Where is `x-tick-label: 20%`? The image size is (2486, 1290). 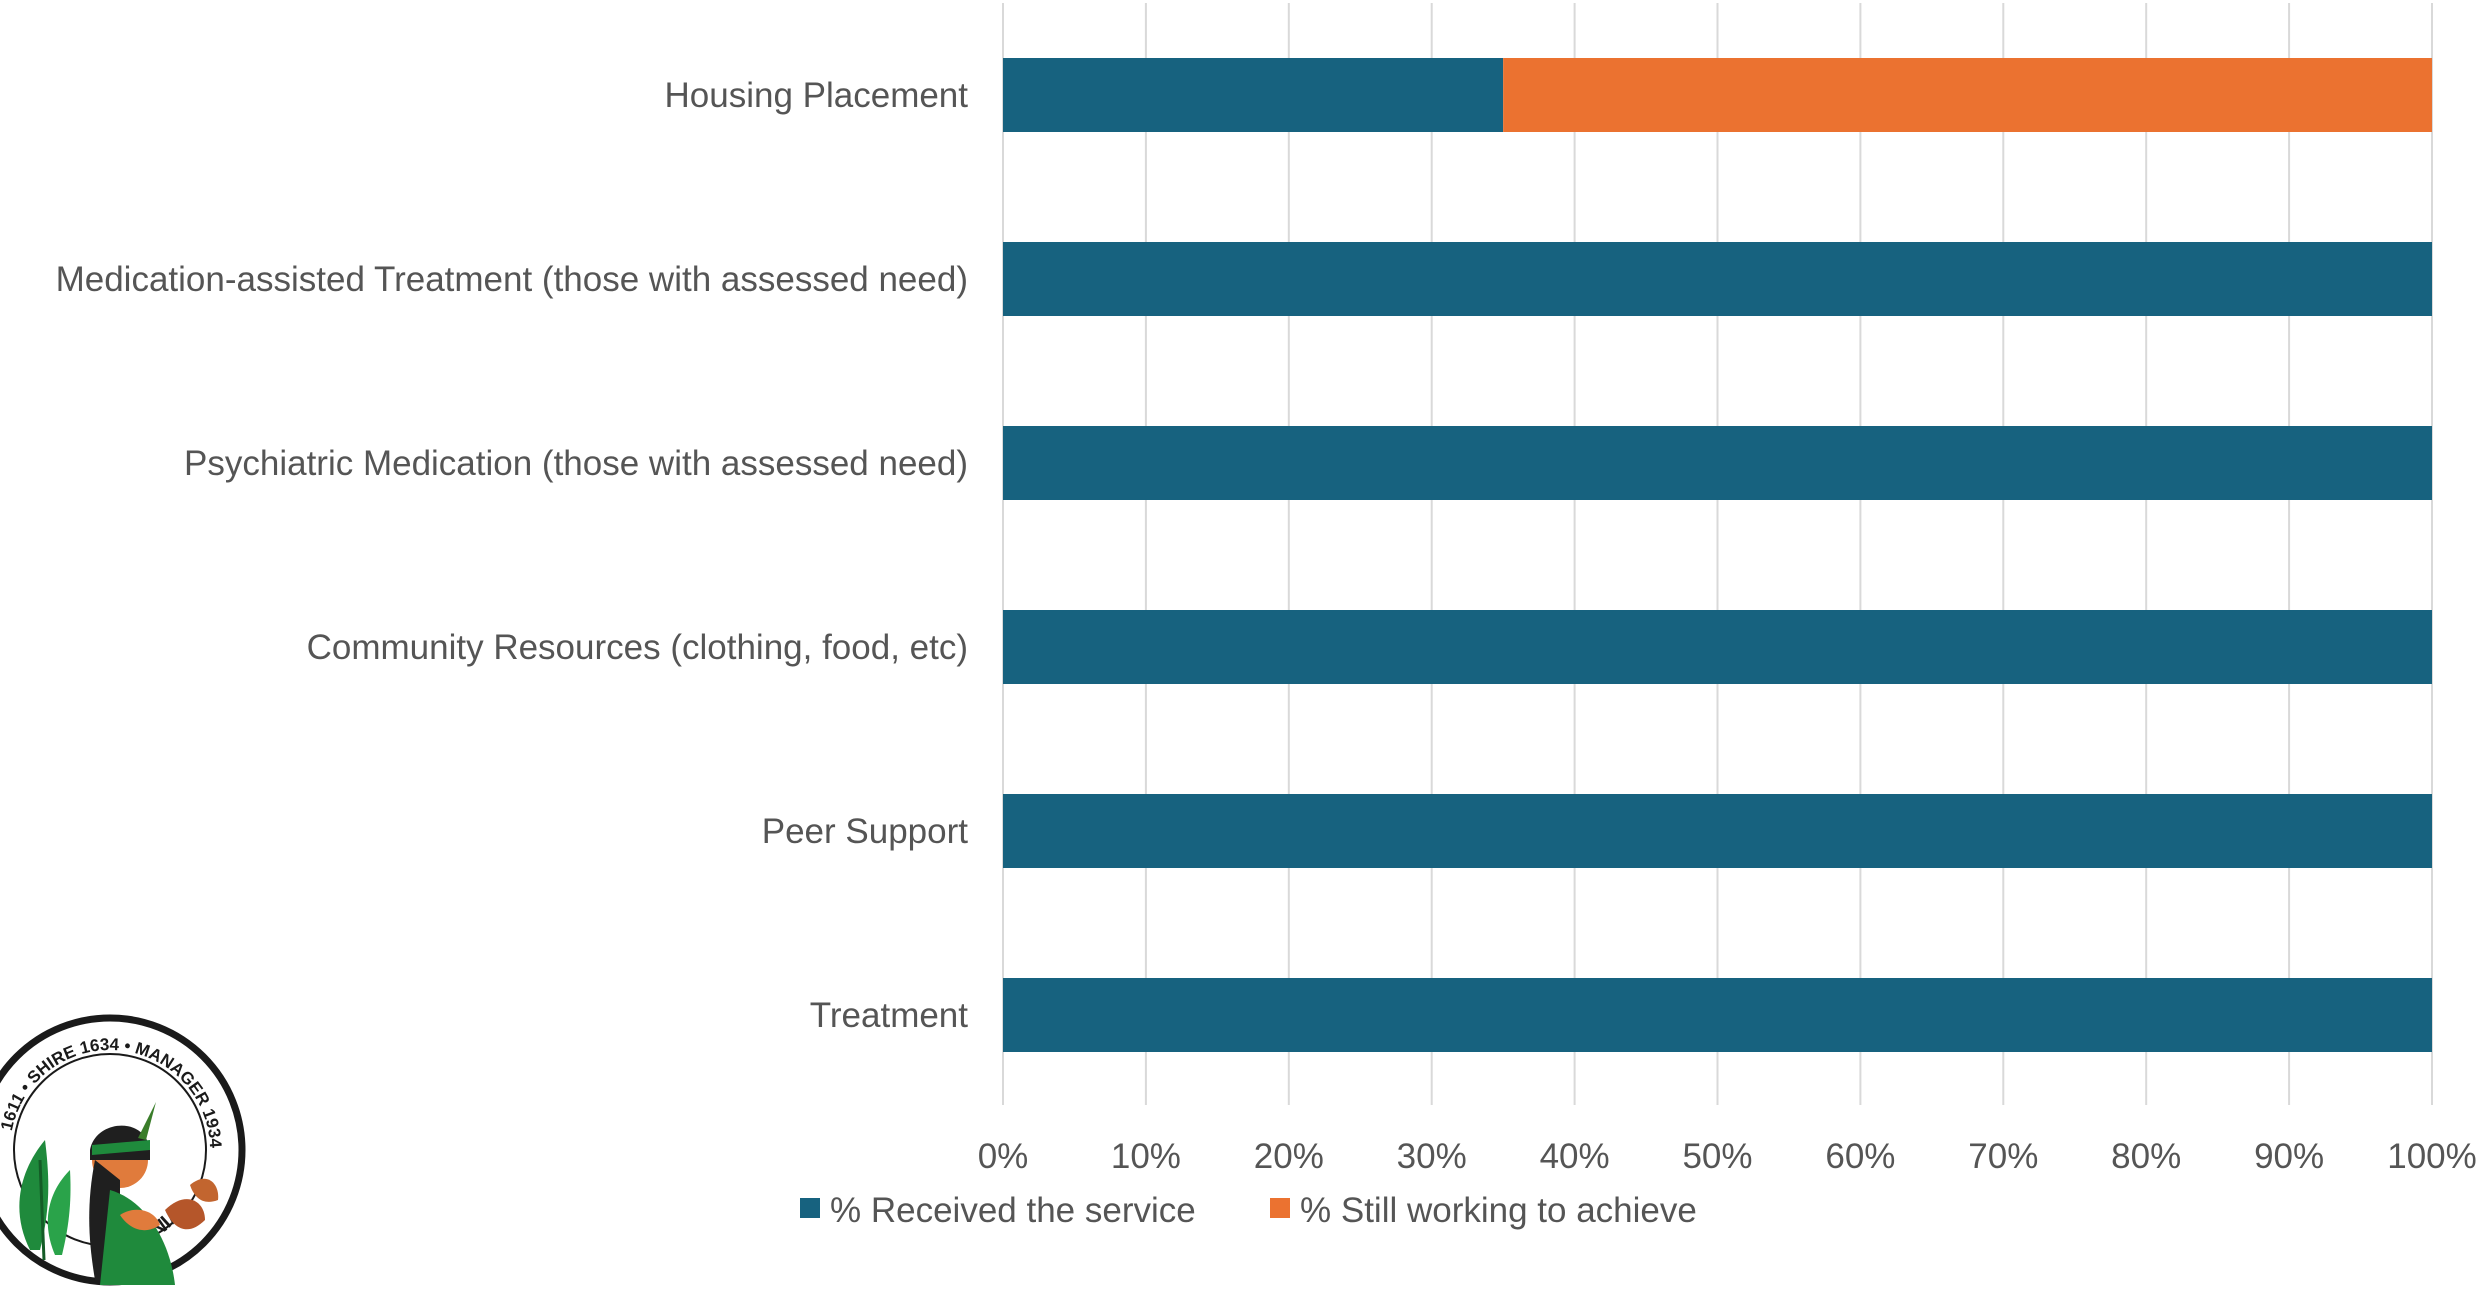
x-tick-label: 20% is located at coordinates (1289, 1156).